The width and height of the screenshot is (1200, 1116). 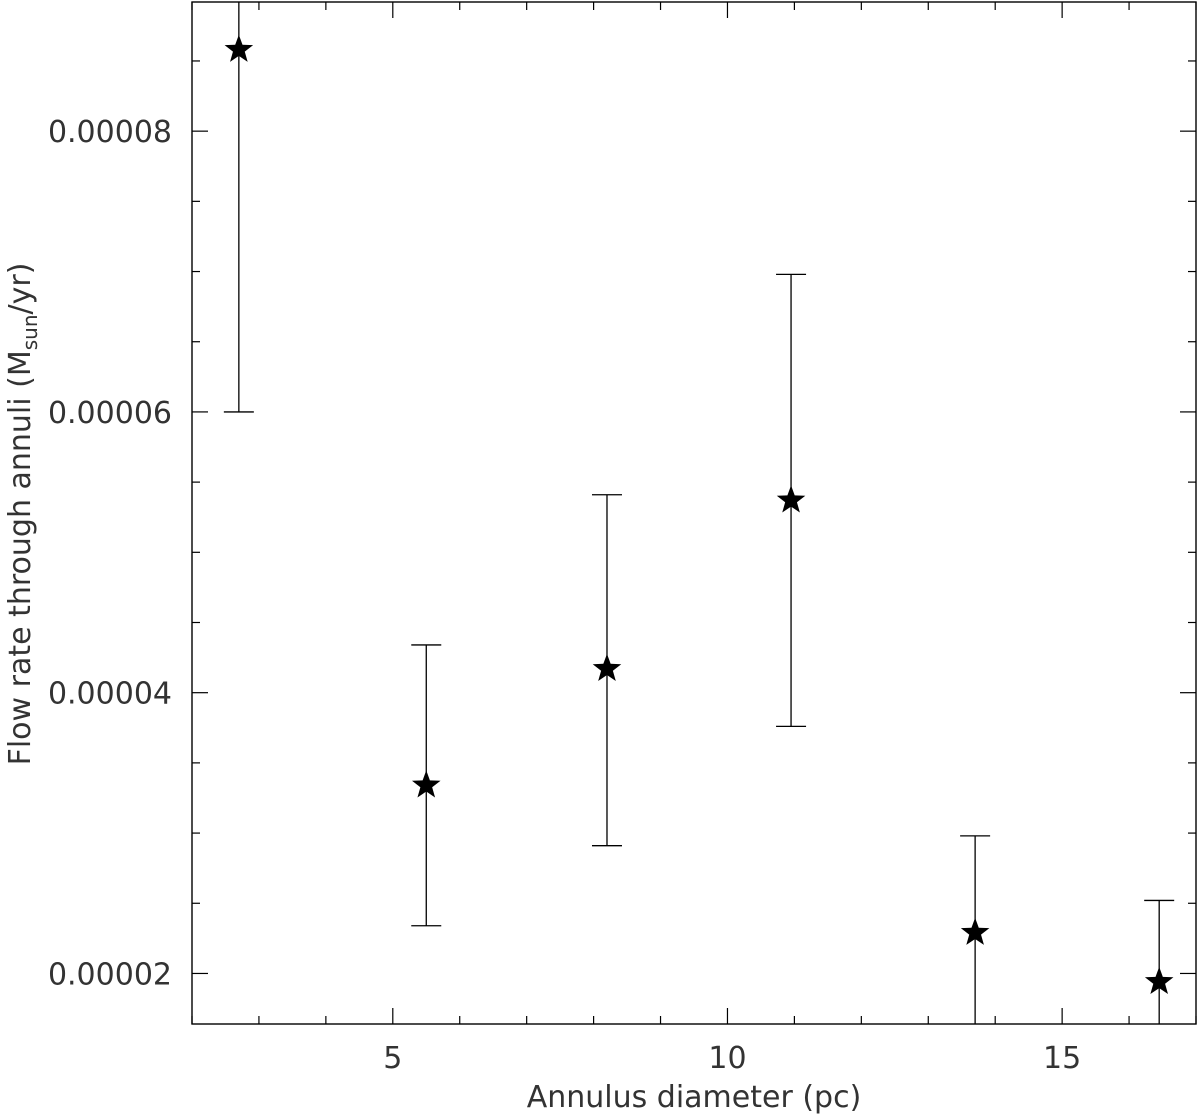 I want to click on x-tick-labels: 5 10 15, so click(x=732, y=1058).